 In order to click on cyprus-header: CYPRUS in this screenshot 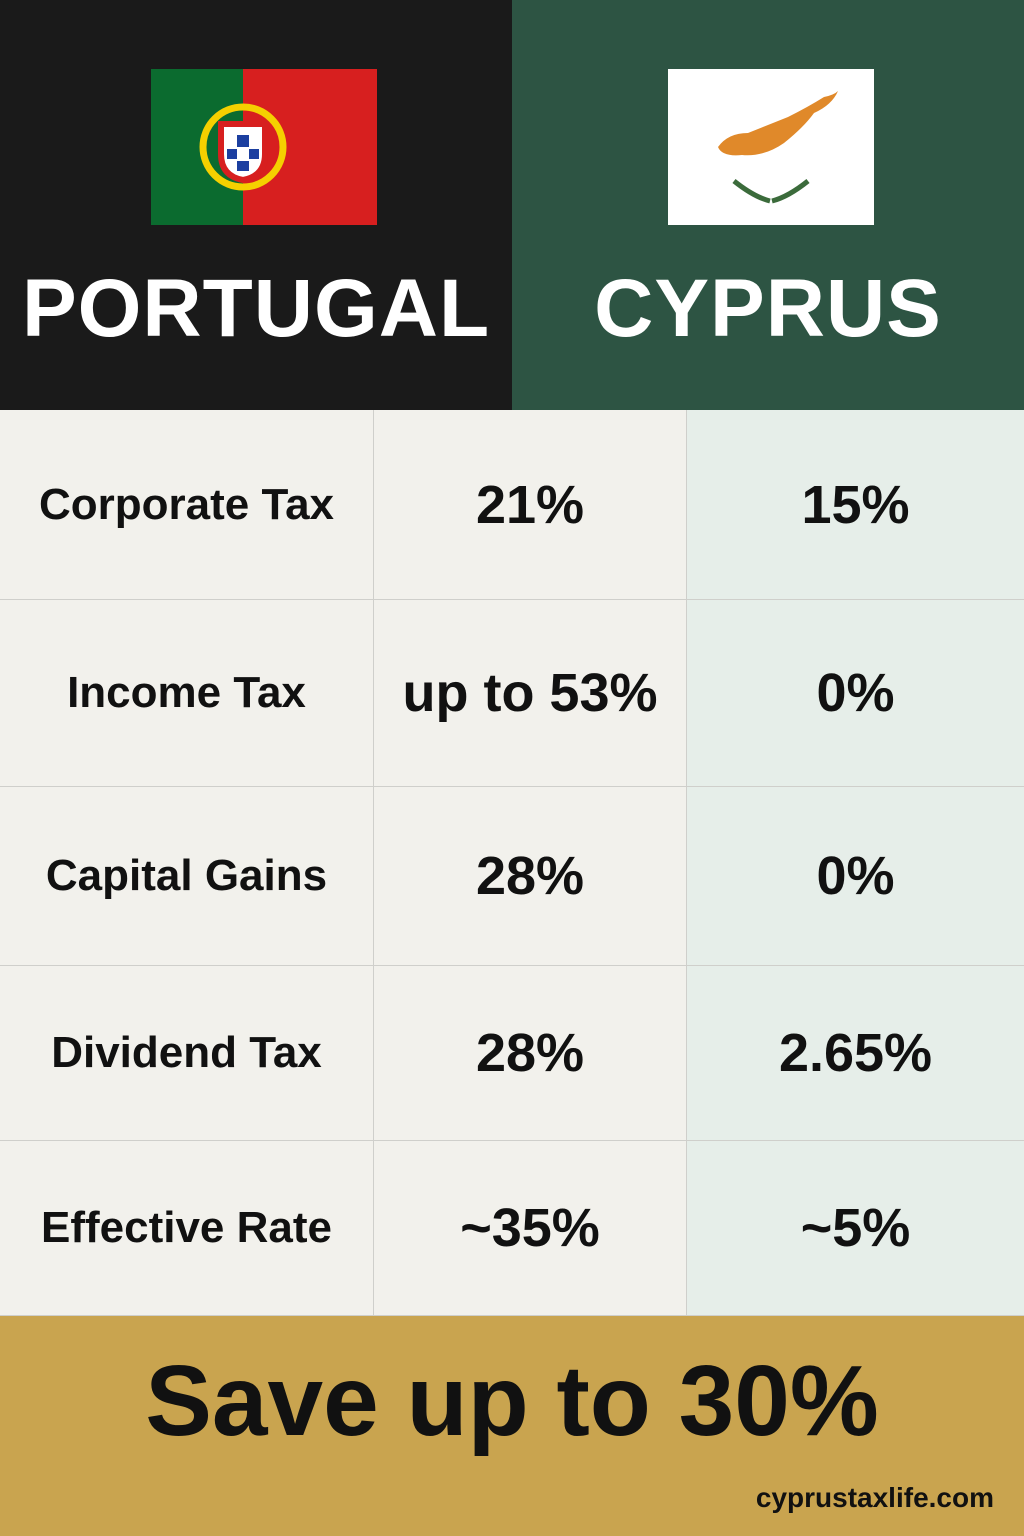, I will do `click(768, 205)`.